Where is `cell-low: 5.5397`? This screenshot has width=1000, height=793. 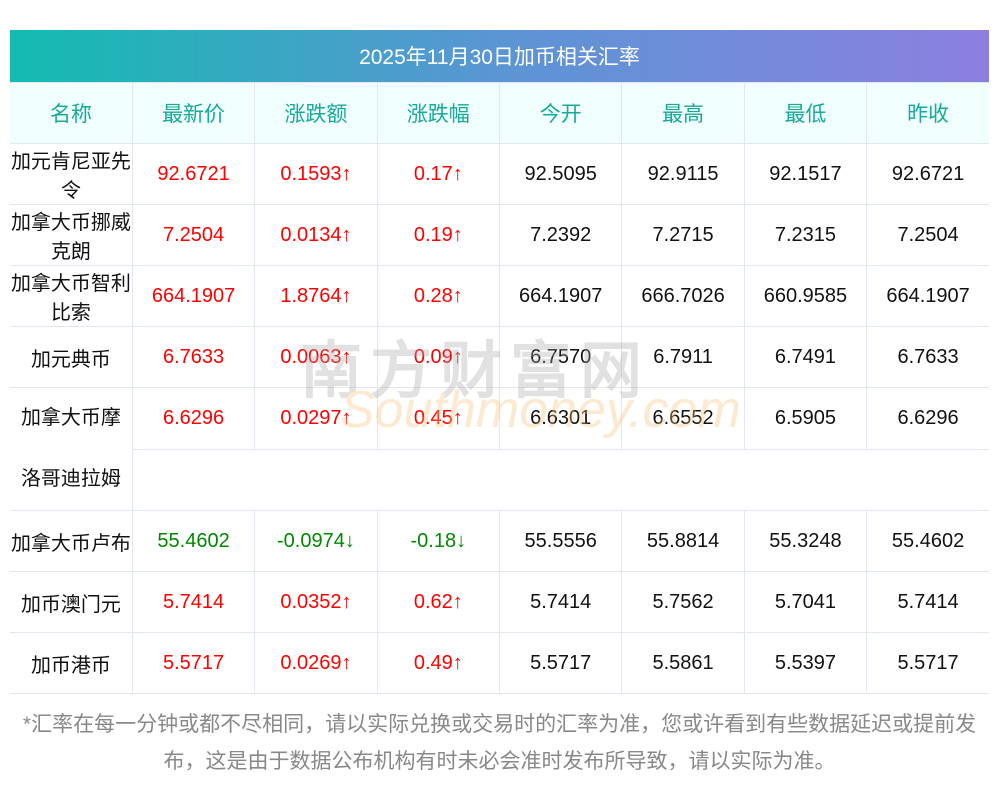
cell-low: 5.5397 is located at coordinates (805, 663).